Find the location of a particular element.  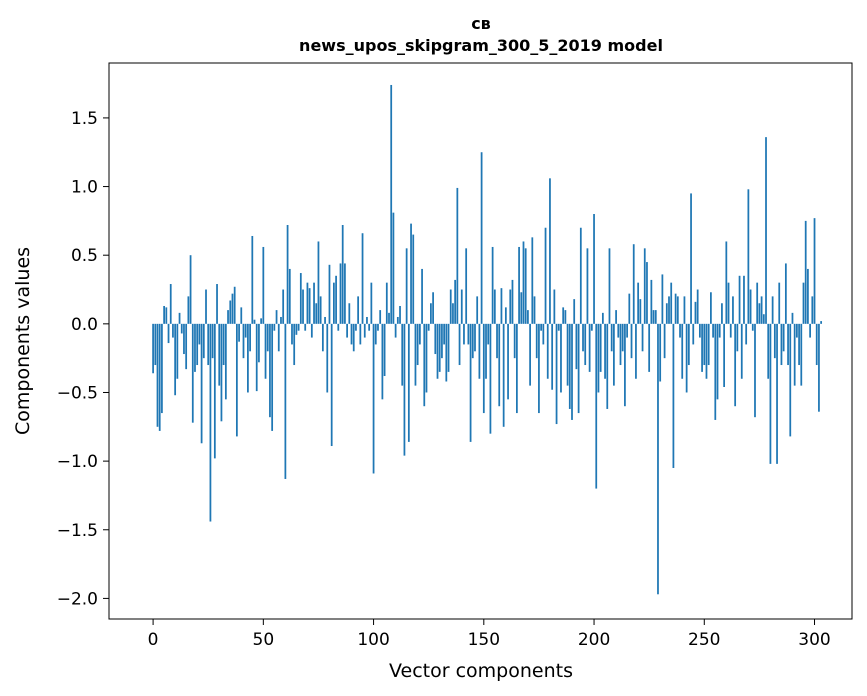

y-tick-label: 1.0 is located at coordinates (84, 188).